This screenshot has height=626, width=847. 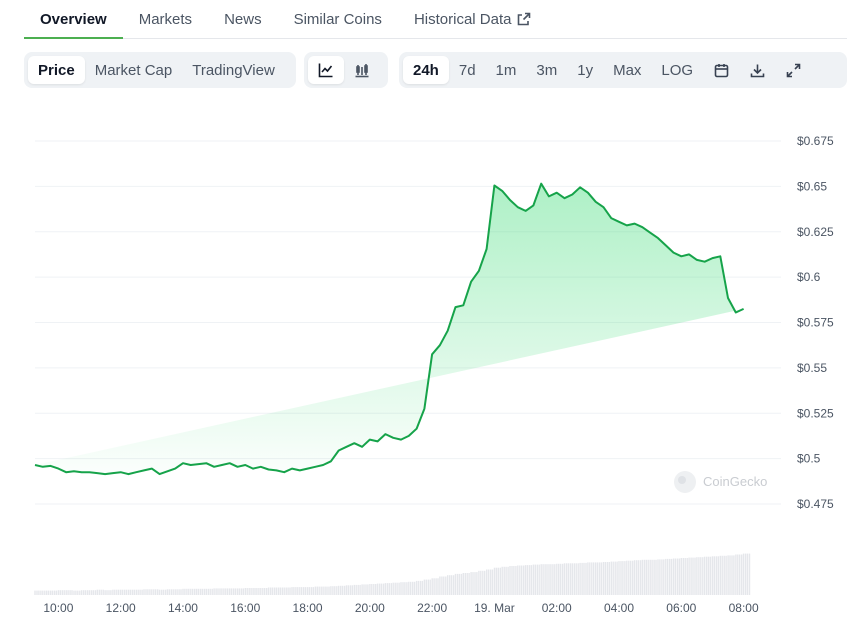 What do you see at coordinates (243, 19) in the screenshot?
I see `tab-news: News` at bounding box center [243, 19].